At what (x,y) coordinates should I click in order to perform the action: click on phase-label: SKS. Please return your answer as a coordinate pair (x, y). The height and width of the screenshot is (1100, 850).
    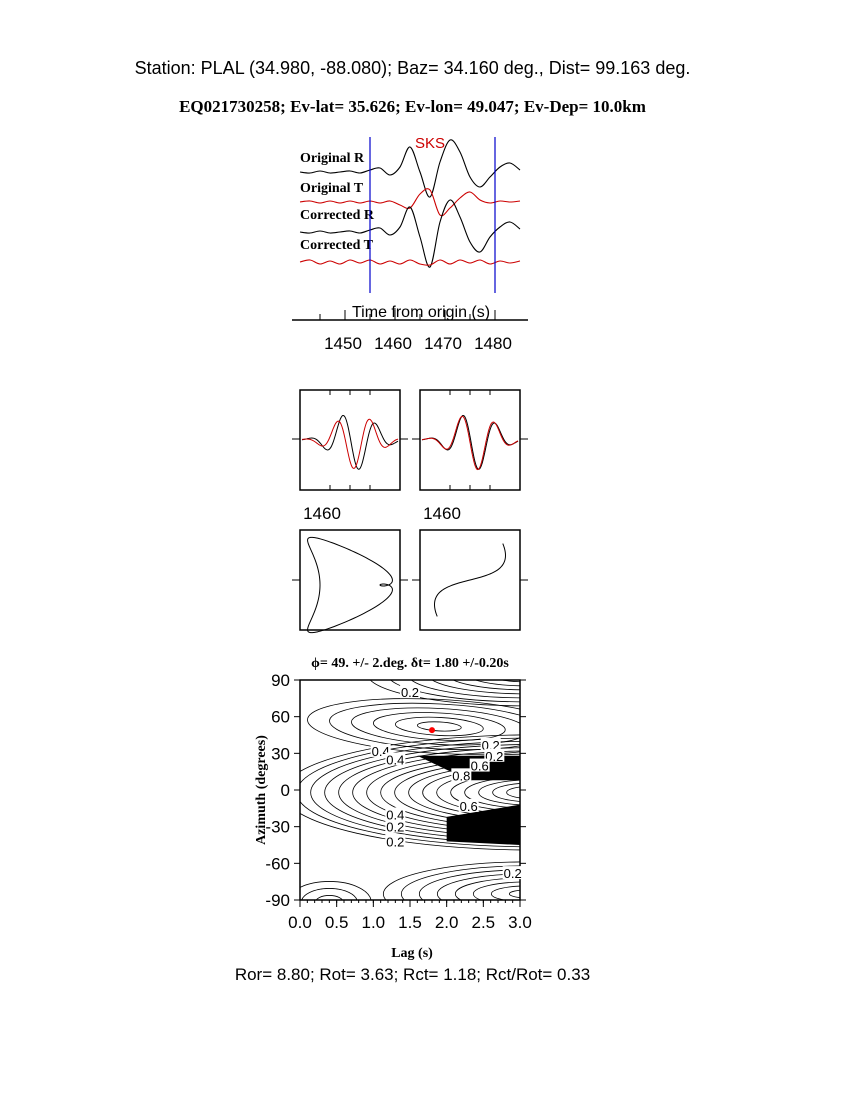
    Looking at the image, I should click on (430, 143).